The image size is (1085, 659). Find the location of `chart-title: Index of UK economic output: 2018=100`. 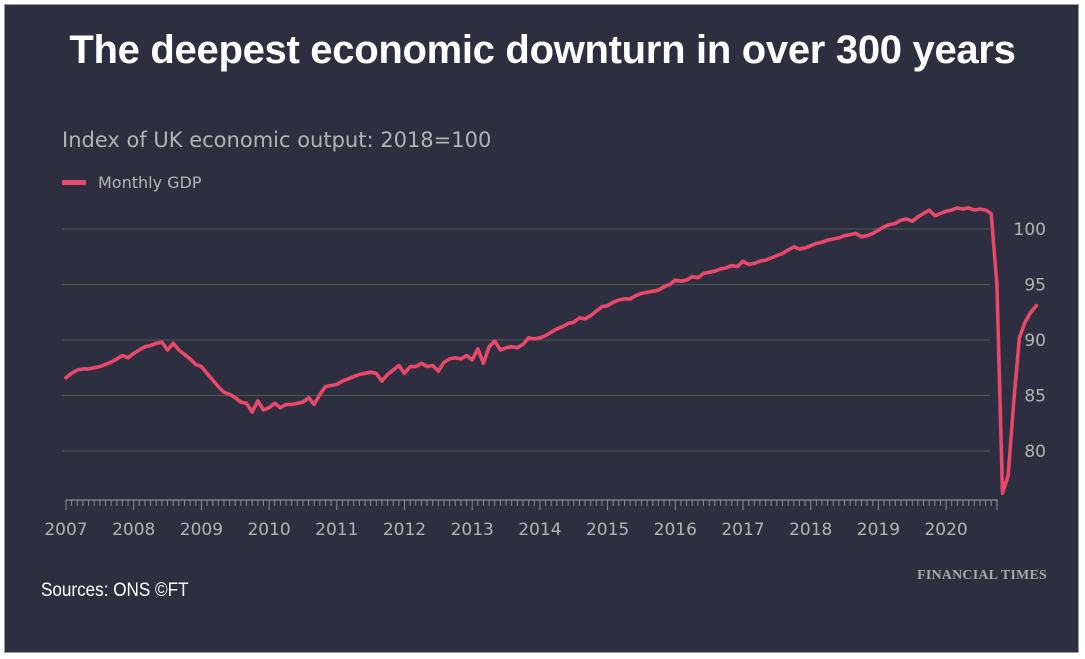

chart-title: Index of UK economic output: 2018=100 is located at coordinates (277, 140).